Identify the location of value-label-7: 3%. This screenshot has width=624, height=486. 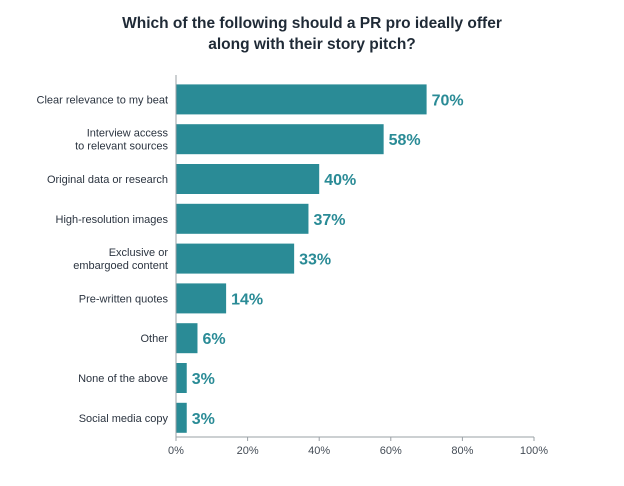
(203, 379).